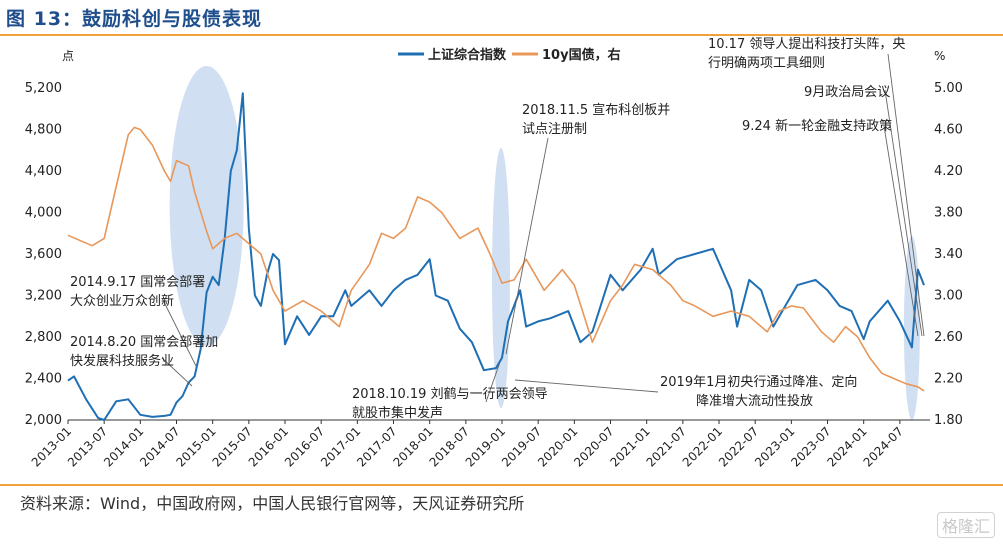 The height and width of the screenshot is (544, 1003). What do you see at coordinates (596, 110) in the screenshot?
I see `annotation-text: 2018.11.5 宣布科创板并` at bounding box center [596, 110].